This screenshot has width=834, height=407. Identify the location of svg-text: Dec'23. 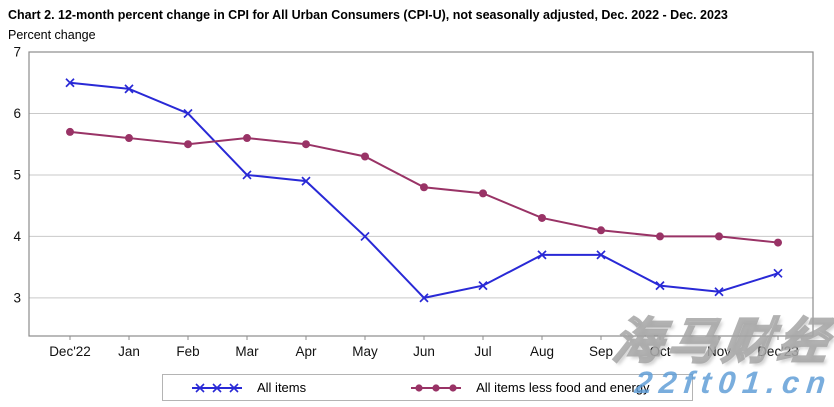
(778, 351).